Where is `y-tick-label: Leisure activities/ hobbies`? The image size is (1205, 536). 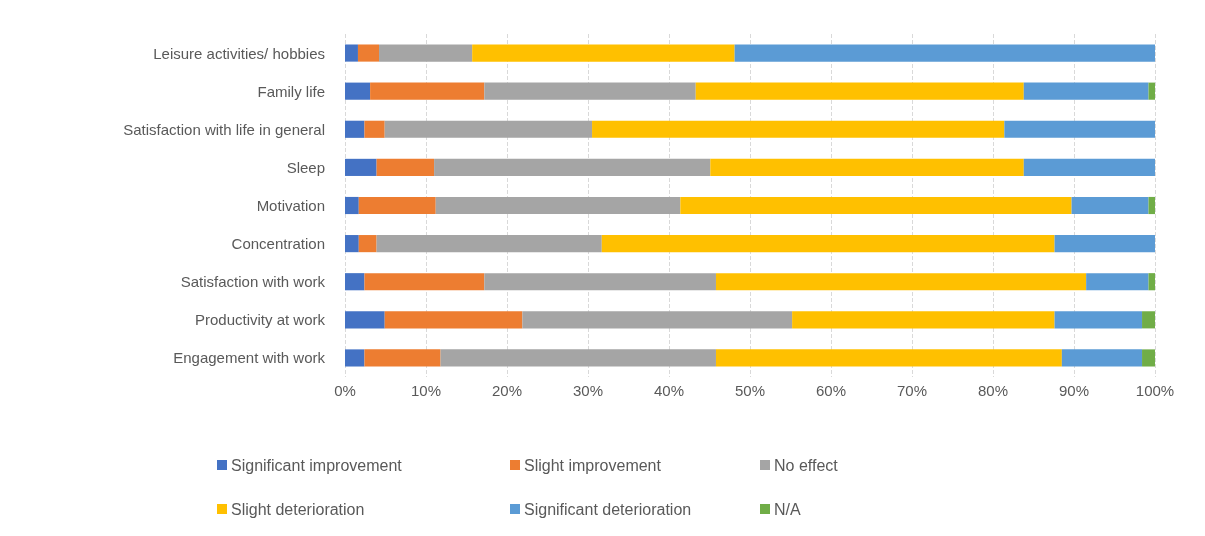
y-tick-label: Leisure activities/ hobbies is located at coordinates (239, 53).